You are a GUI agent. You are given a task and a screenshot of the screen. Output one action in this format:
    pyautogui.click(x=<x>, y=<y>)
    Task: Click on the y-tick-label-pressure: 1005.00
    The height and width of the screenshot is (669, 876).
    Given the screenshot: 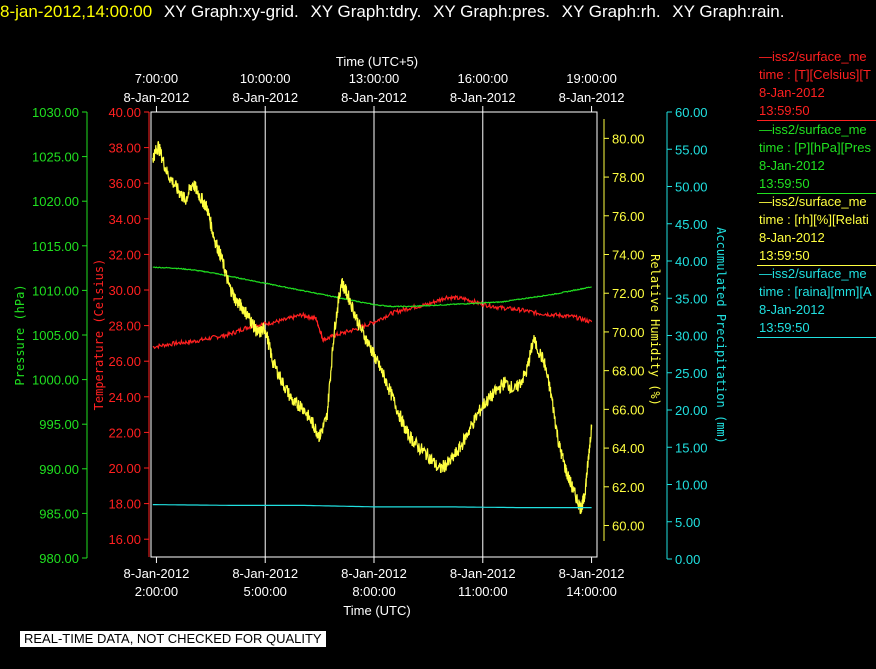 What is the action you would take?
    pyautogui.click(x=55, y=335)
    